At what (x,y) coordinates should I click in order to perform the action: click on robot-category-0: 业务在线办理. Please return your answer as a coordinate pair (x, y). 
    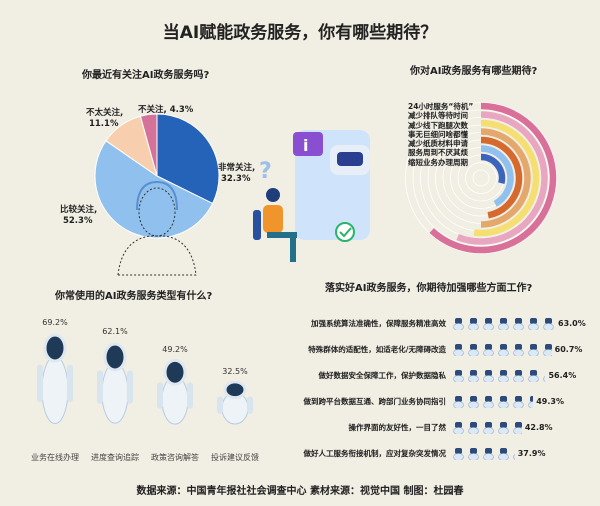
    Looking at the image, I should click on (55, 457).